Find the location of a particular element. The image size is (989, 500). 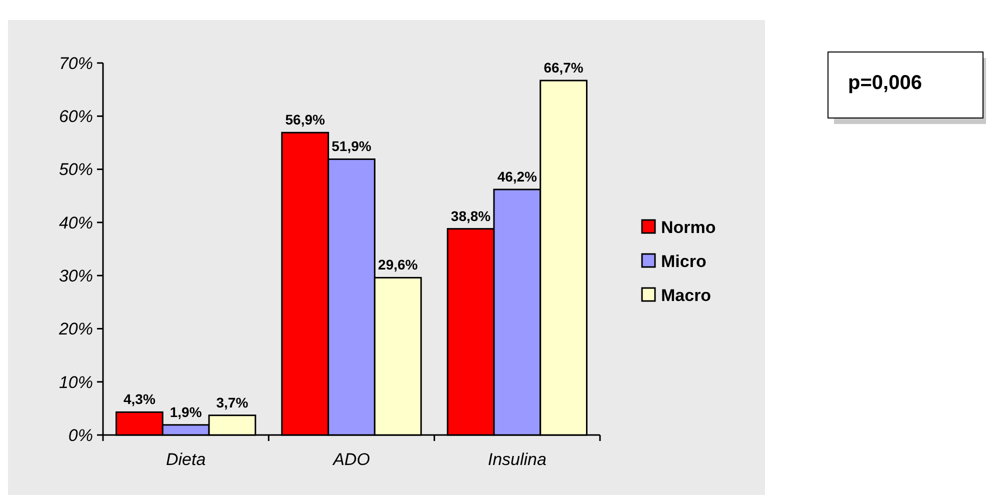

x-tick-label: Insulina is located at coordinates (517, 459).